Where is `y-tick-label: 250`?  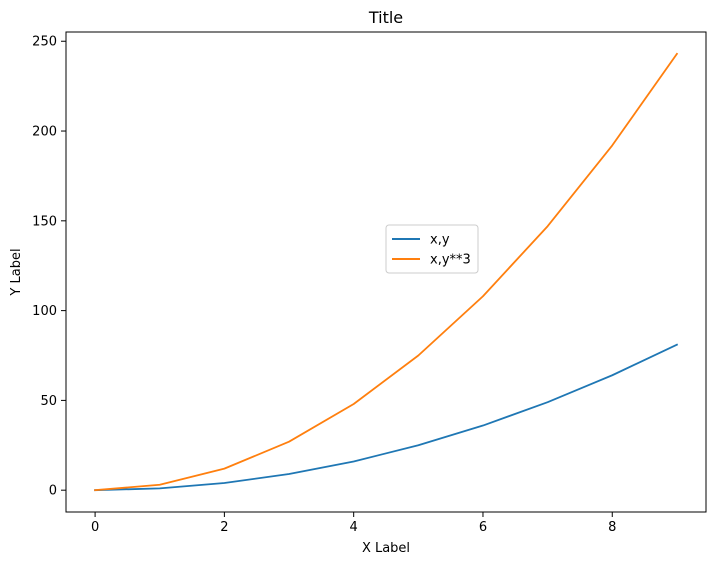 y-tick-label: 250 is located at coordinates (44, 42).